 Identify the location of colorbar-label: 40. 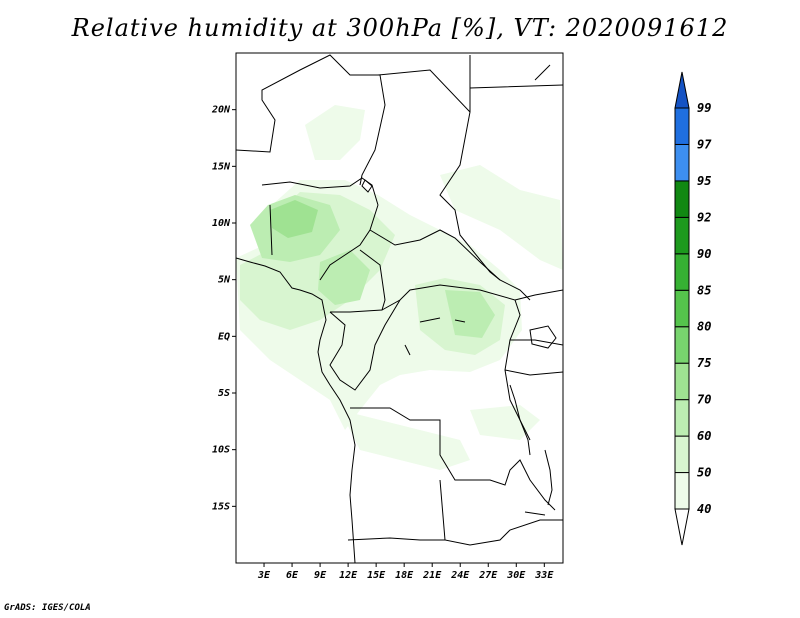
(704, 509).